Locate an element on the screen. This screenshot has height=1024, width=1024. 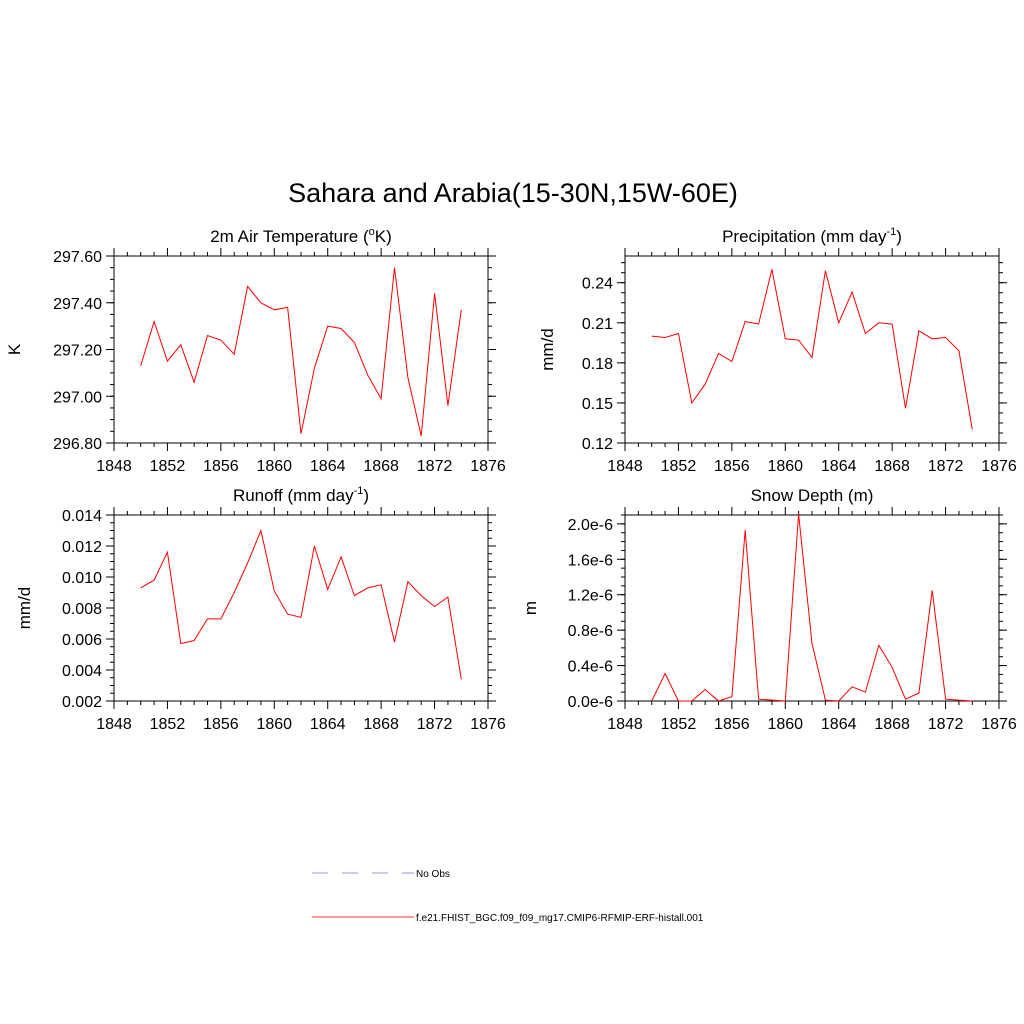
panel-title: Runoff (mm day-1) is located at coordinates (301, 495).